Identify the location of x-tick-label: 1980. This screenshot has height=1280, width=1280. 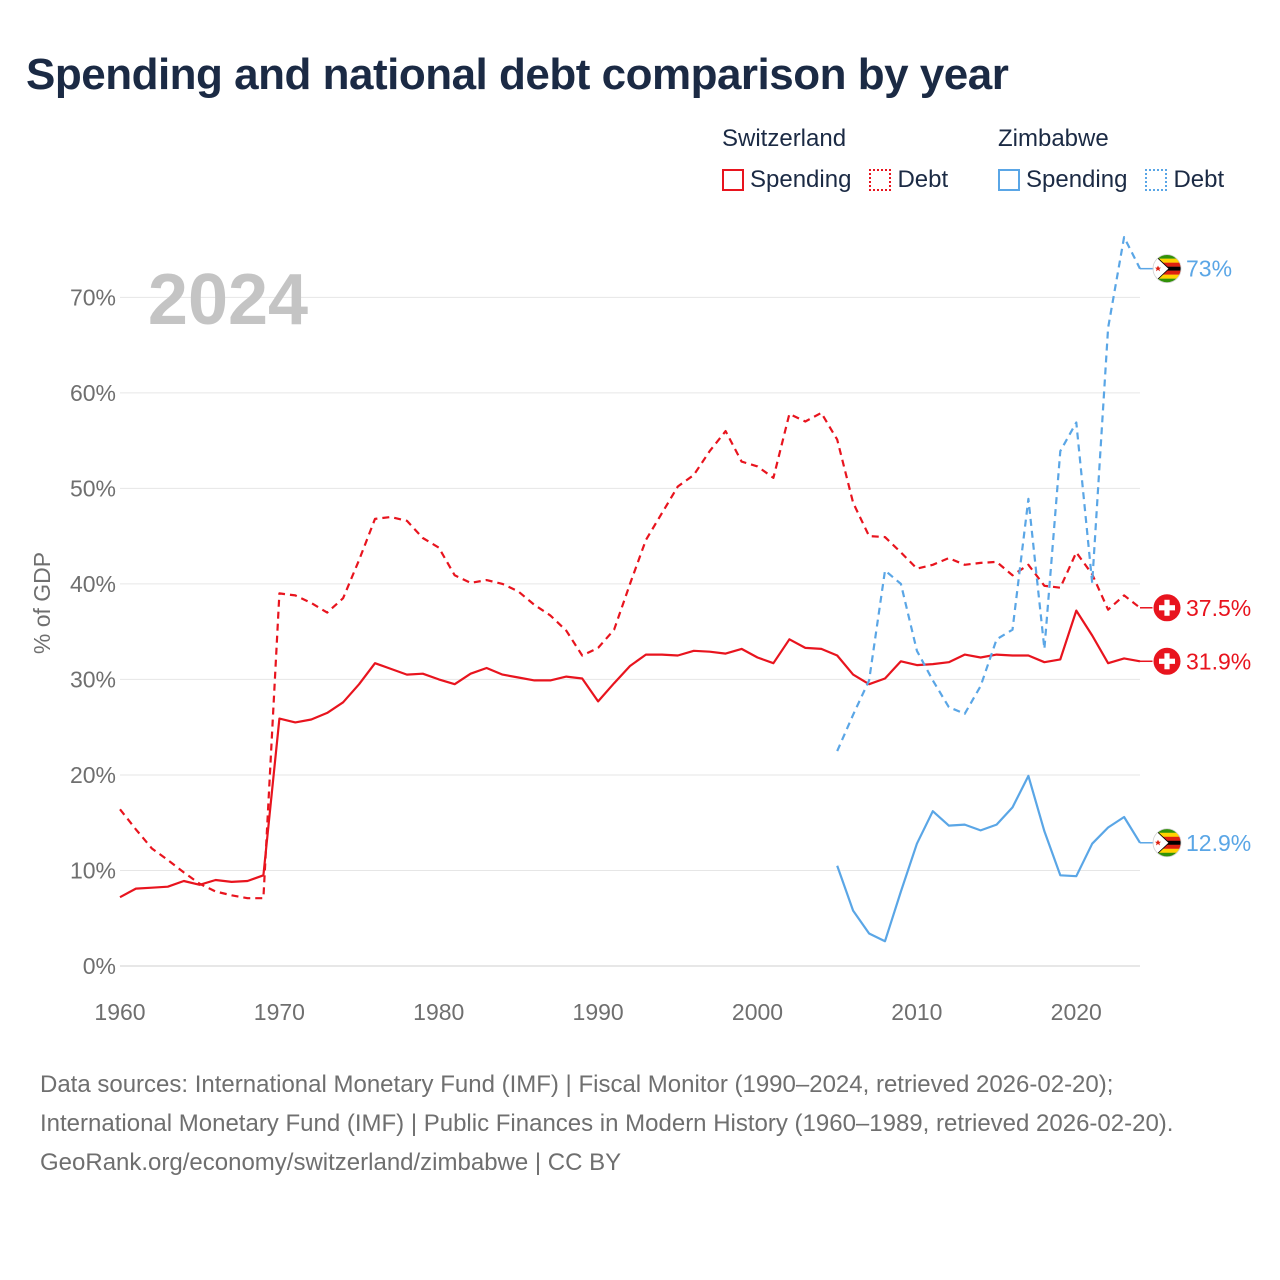
(438, 1012).